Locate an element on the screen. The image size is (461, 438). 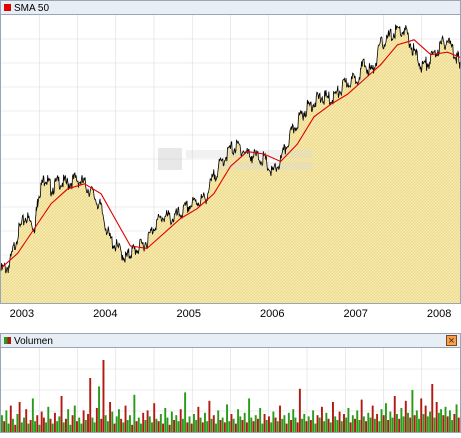
sma-legend-swatch is located at coordinates (7, 7).